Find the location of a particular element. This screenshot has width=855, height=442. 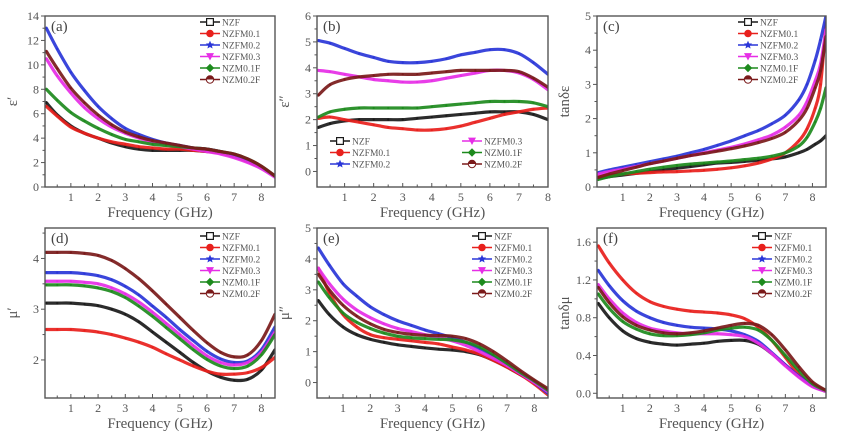

y-tick-label: 0 is located at coordinates (588, 187).